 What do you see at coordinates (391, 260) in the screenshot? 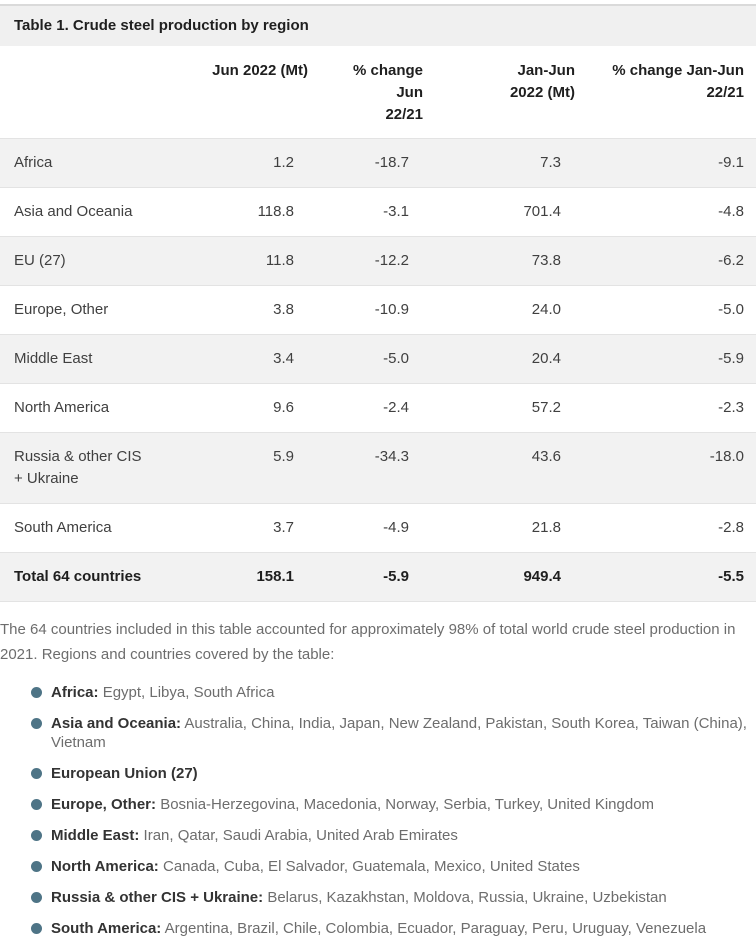
I see `pct-change-jun-cell: -12.2` at bounding box center [391, 260].